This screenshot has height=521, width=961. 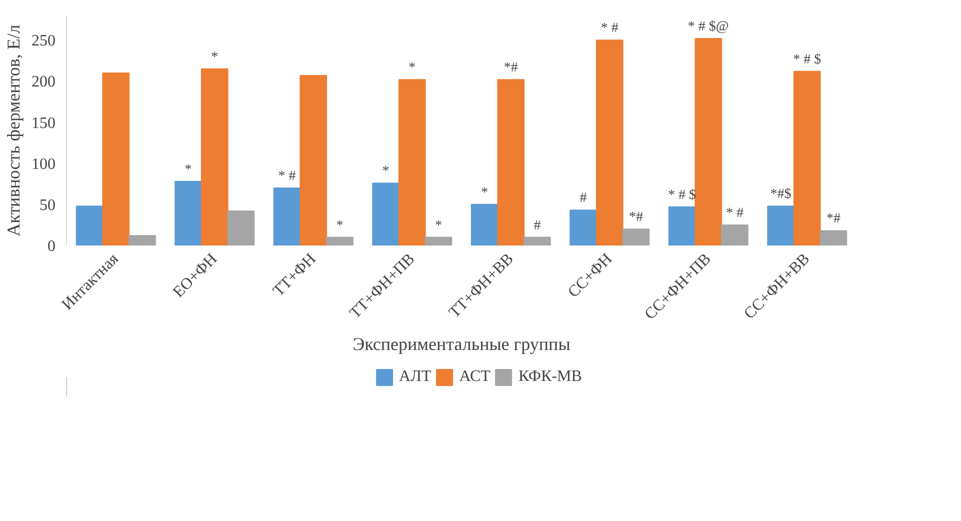 What do you see at coordinates (708, 27) in the screenshot?
I see `data-label: * # $@` at bounding box center [708, 27].